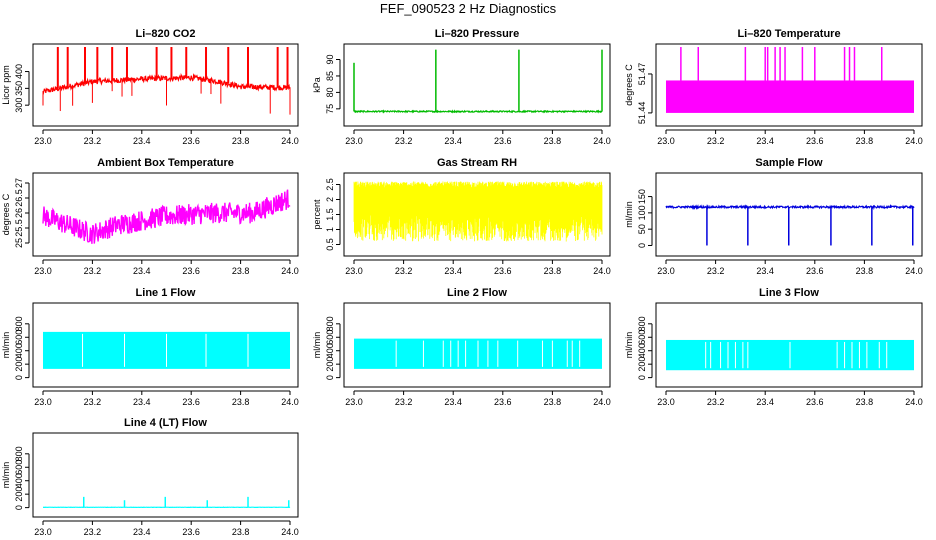 The width and height of the screenshot is (936, 540). Describe the element at coordinates (330, 199) in the screenshot. I see `y-tick-label: 2` at that location.